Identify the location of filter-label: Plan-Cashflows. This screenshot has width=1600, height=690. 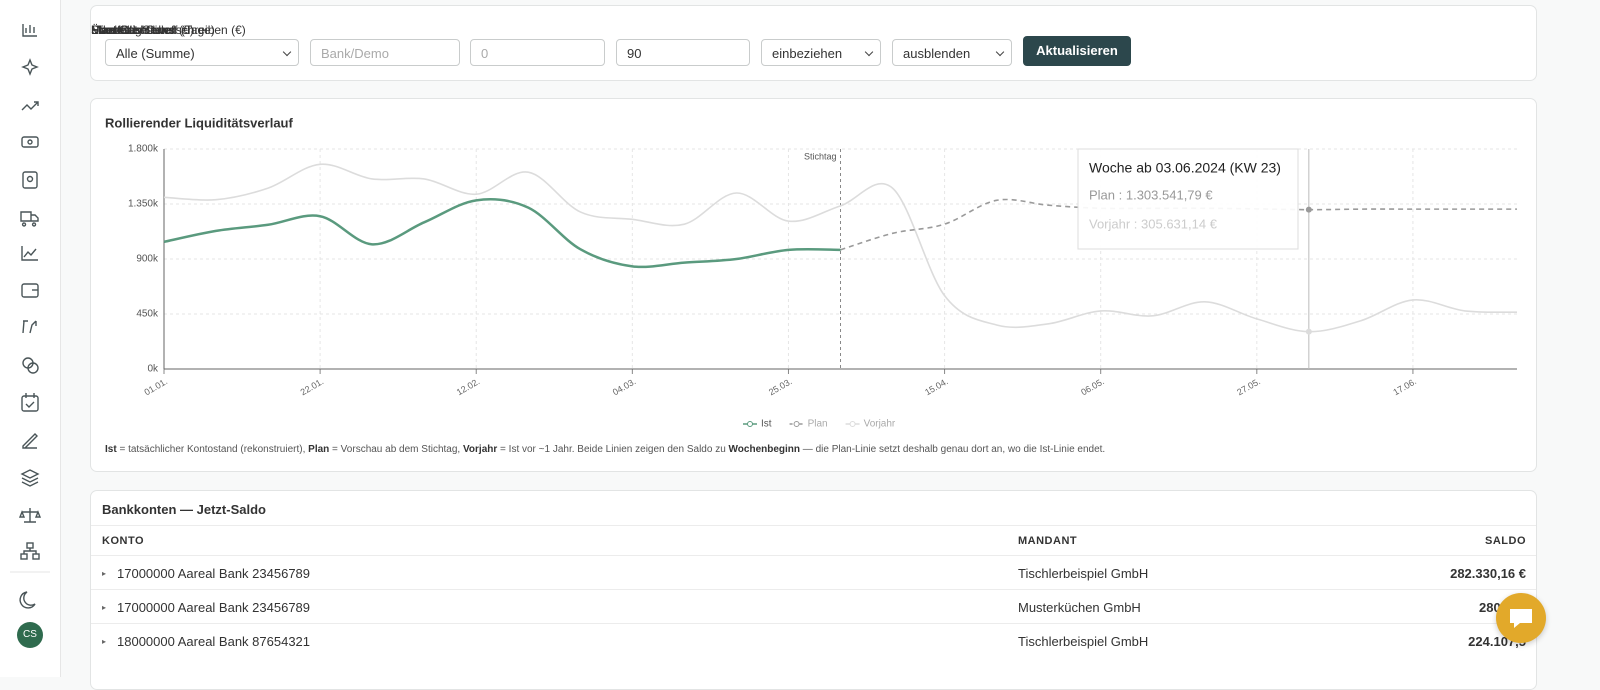
(133, 30).